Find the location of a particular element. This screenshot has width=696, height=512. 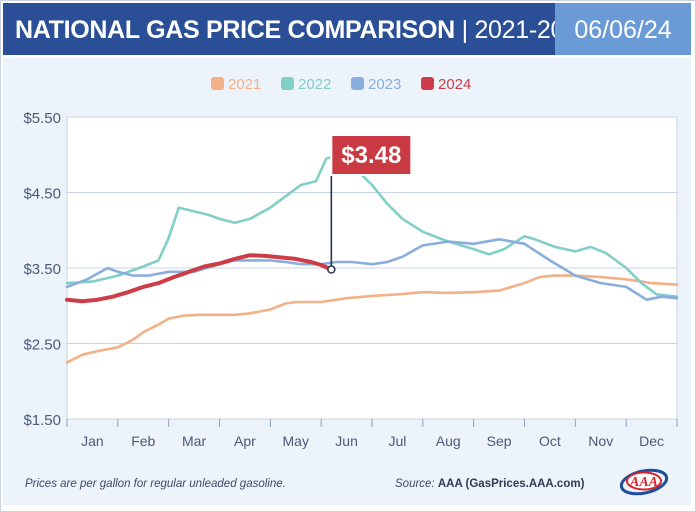

annotation-box is located at coordinates (371, 155).